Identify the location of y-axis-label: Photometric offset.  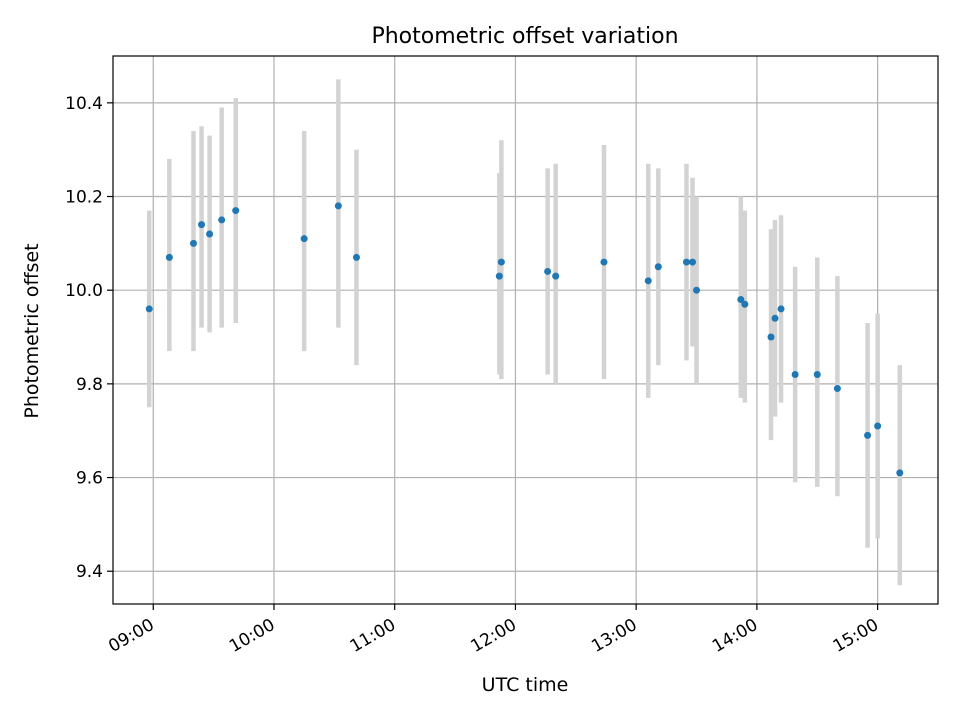
(32, 330).